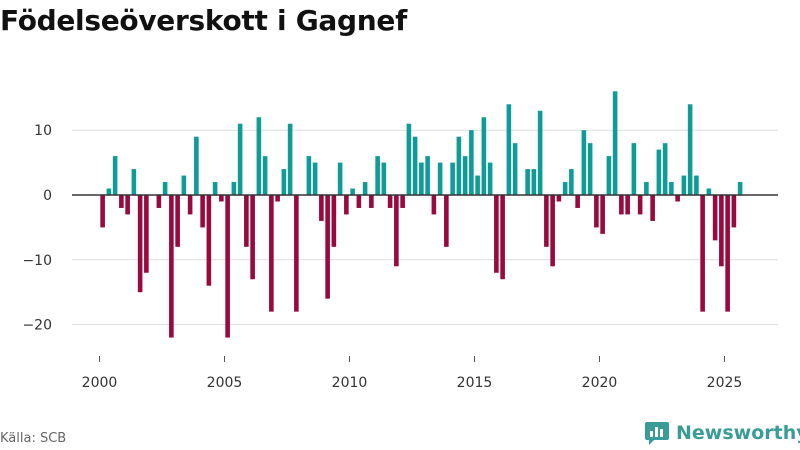 The width and height of the screenshot is (800, 450). Describe the element at coordinates (47, 196) in the screenshot. I see `y-tick-label: 0` at that location.